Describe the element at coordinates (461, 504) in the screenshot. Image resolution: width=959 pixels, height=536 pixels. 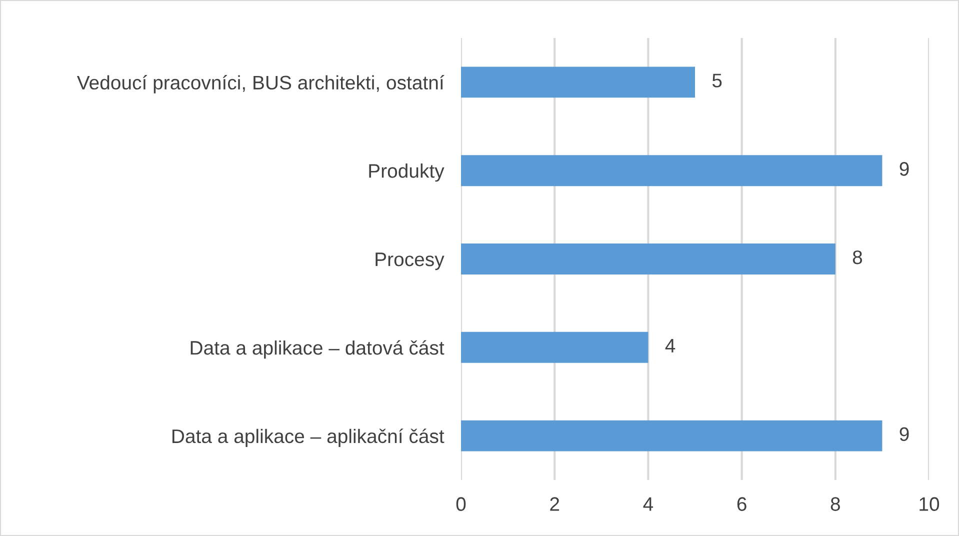
I see `x-tick-label: 0` at that location.